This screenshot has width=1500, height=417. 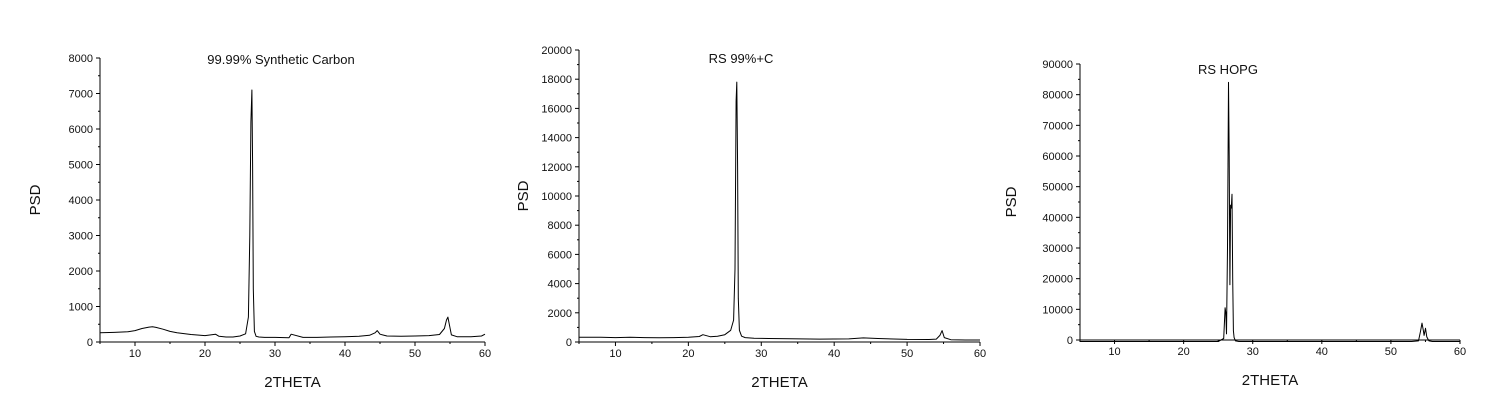 I want to click on chart-1-x-tick-label: 60, so click(x=485, y=354).